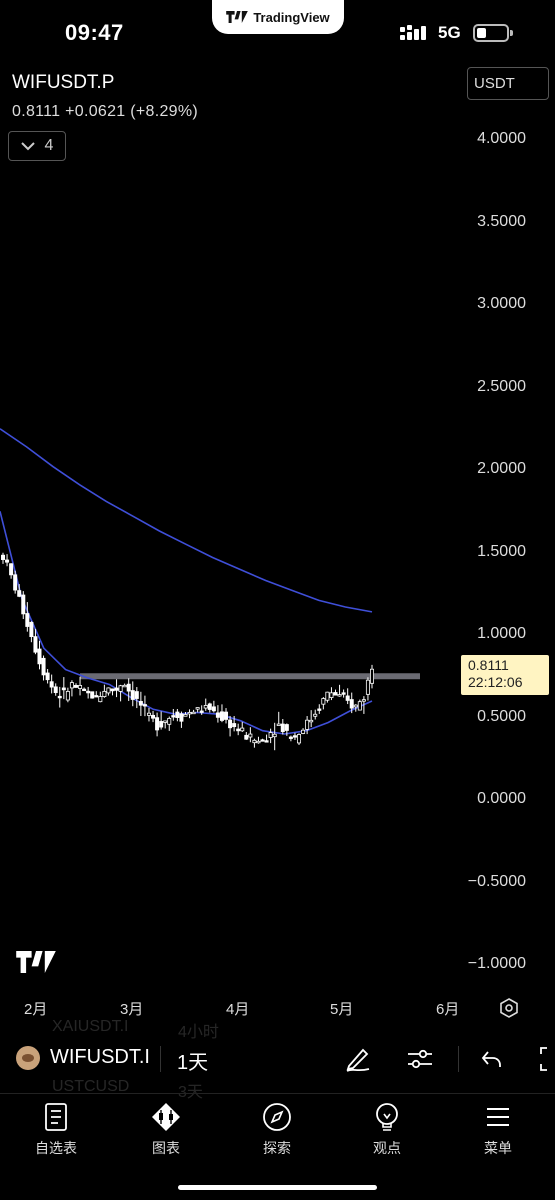  I want to click on nav-ideas: 观点, so click(387, 1130).